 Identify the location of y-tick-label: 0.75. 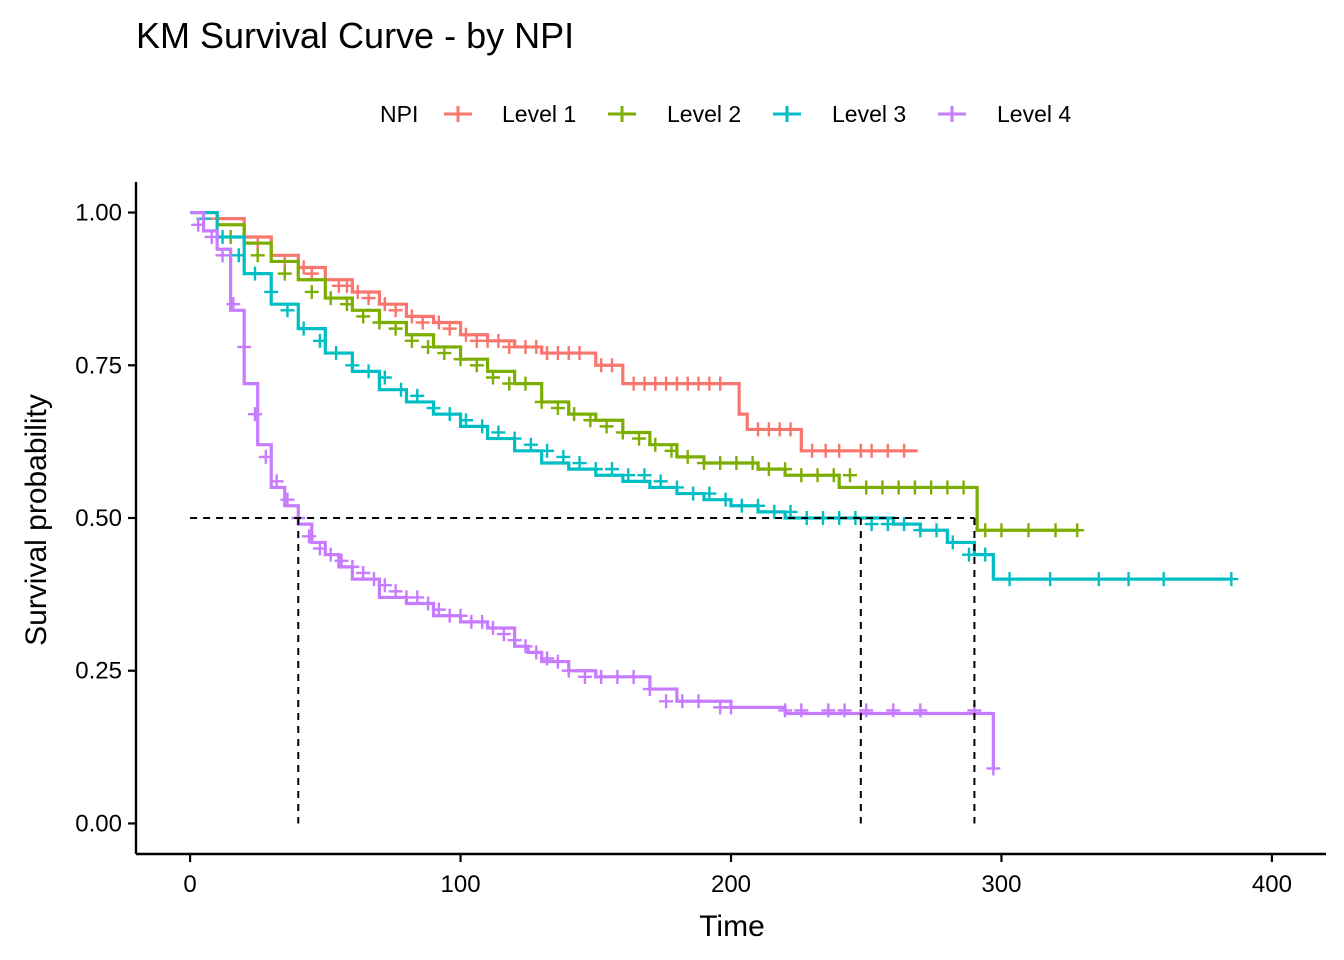
(98, 365).